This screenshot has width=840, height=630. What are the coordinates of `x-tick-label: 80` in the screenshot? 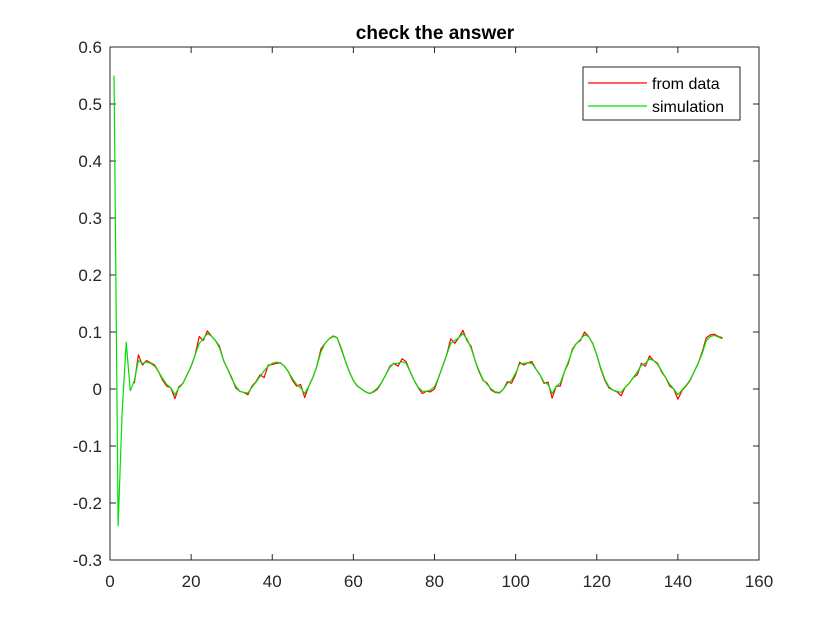 It's located at (434, 581).